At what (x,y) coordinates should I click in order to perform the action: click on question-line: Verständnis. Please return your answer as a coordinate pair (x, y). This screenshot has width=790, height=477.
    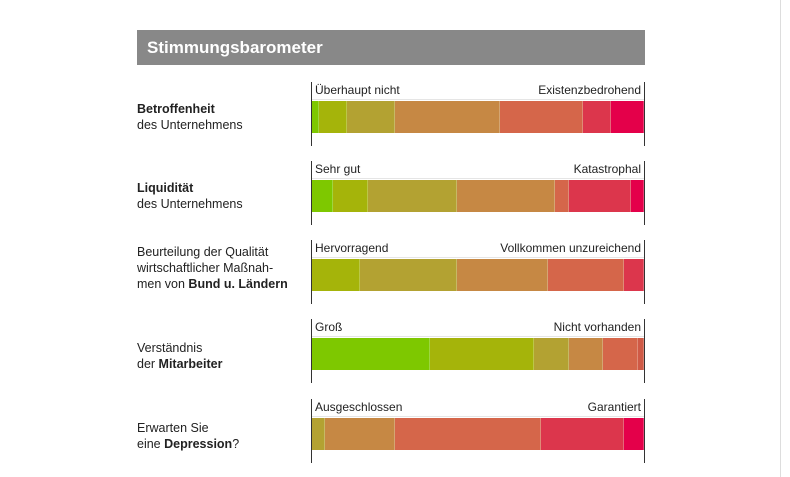
    Looking at the image, I should click on (170, 348).